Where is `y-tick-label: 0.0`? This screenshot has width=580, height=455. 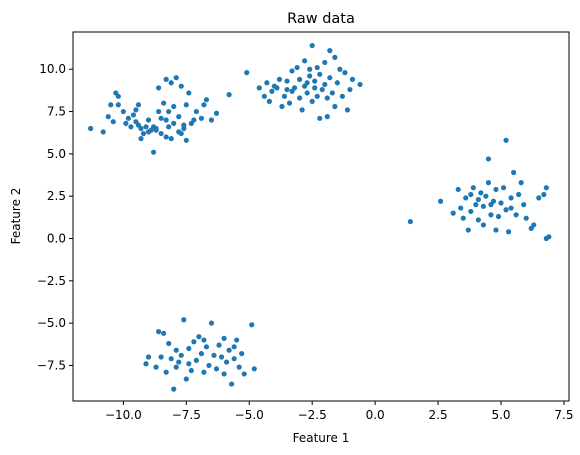
y-tick-label: 0.0 is located at coordinates (56, 239).